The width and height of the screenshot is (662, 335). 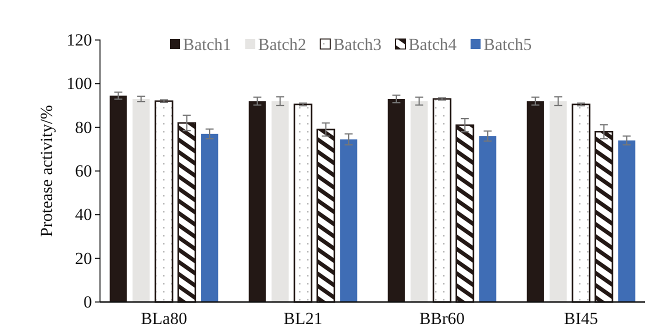 I want to click on legend-label: Batch5, so click(x=508, y=44).